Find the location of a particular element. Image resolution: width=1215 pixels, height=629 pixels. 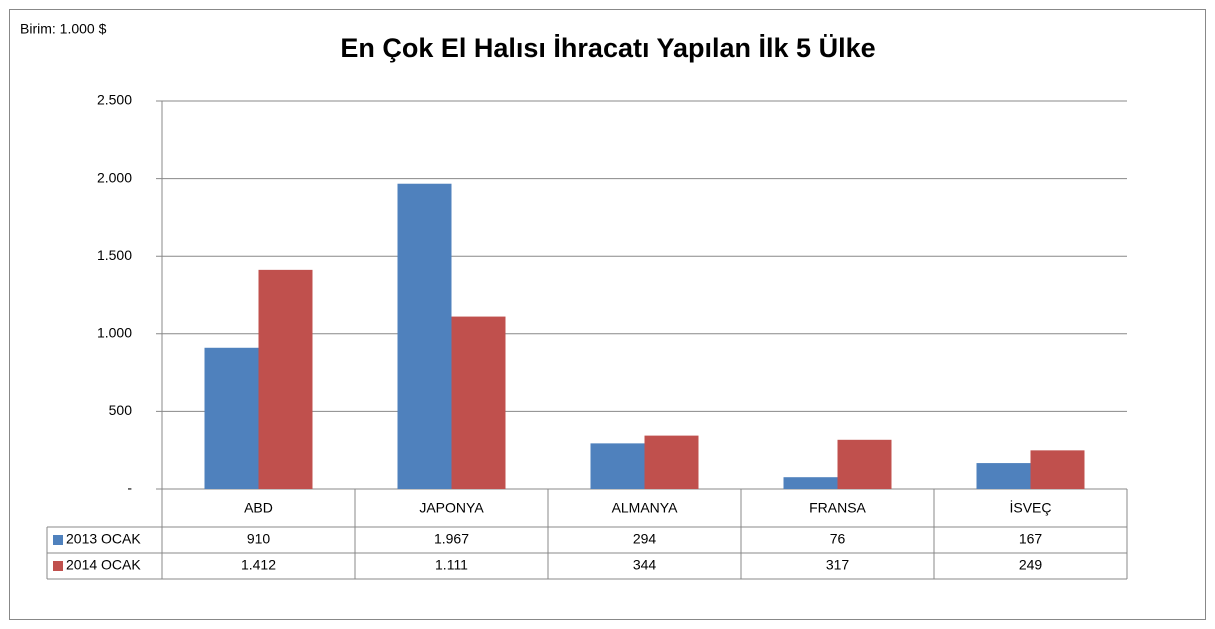

table-value: 910 is located at coordinates (259, 539).